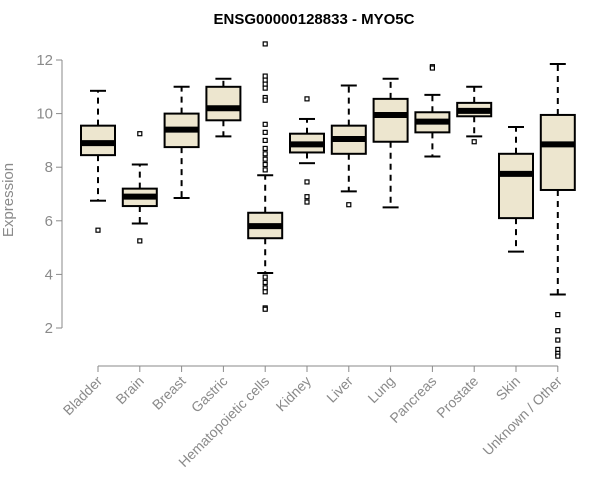  I want to click on y-tick-label: 6, so click(49, 221).